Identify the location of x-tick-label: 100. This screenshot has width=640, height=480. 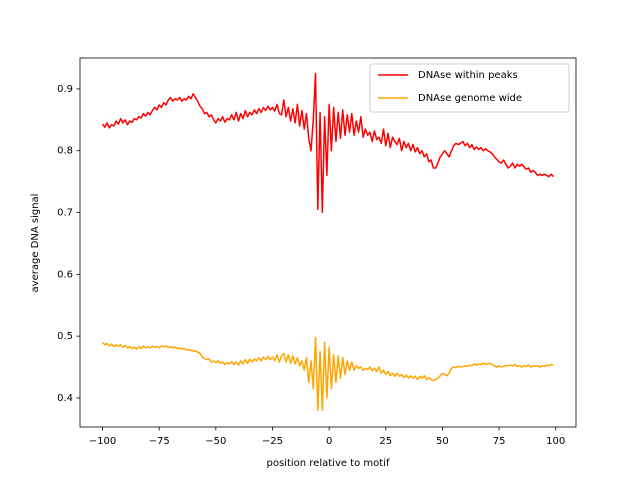
(555, 441).